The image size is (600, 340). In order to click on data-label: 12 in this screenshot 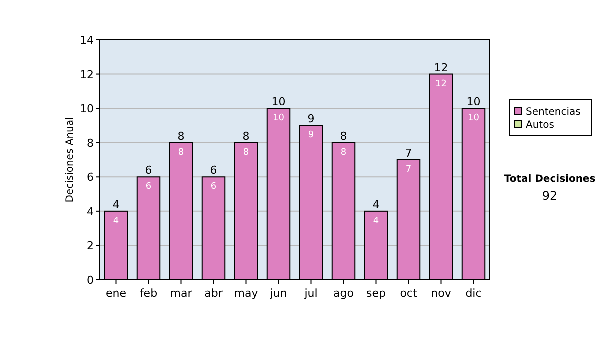, I will do `click(441, 84)`.